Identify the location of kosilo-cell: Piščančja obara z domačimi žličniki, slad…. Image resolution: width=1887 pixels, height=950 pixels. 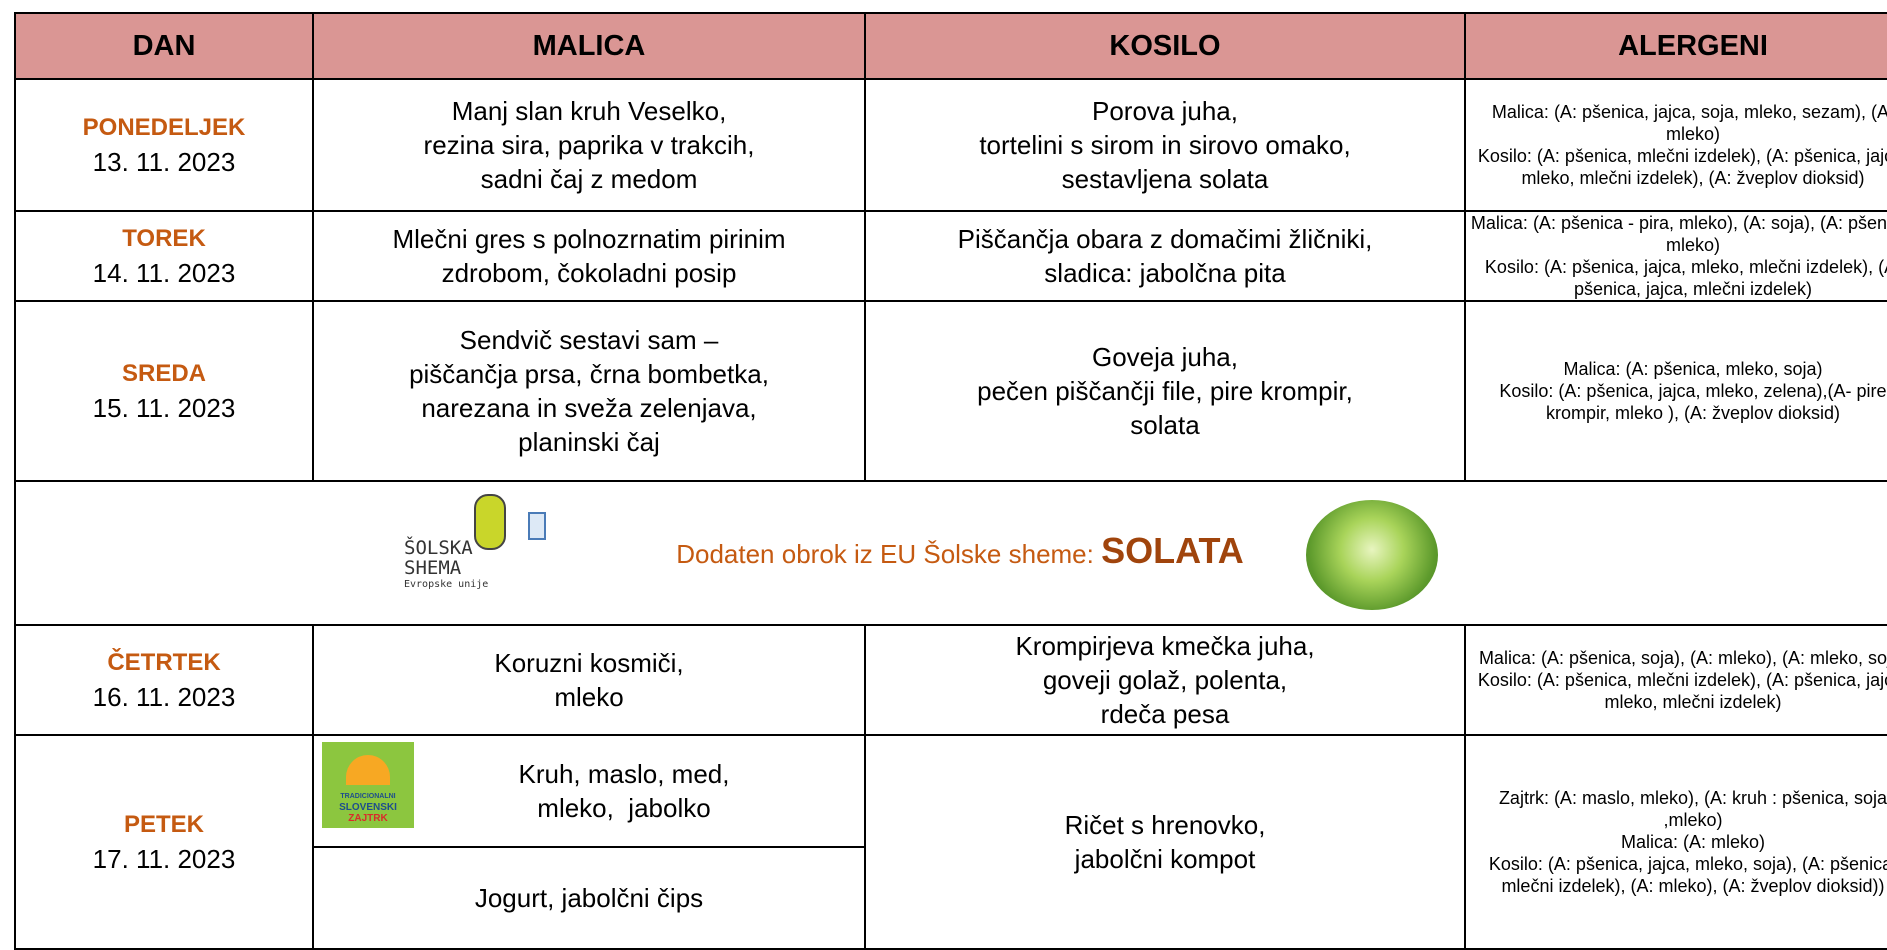
(1165, 256).